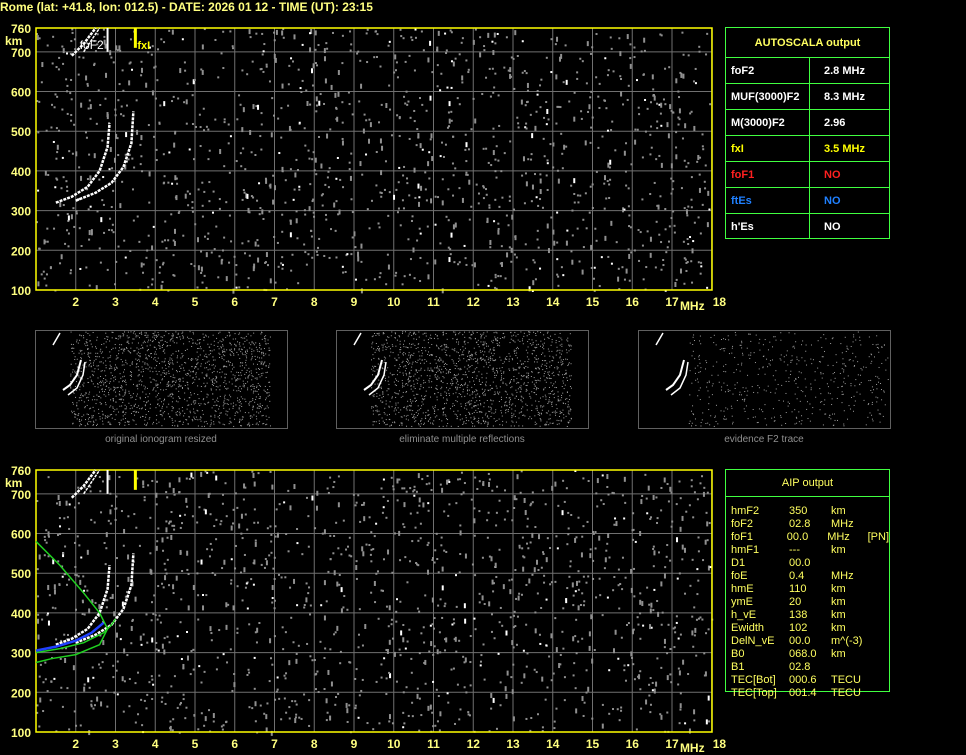 The width and height of the screenshot is (966, 755). What do you see at coordinates (234, 744) in the screenshot?
I see `x-tick-label: 6` at bounding box center [234, 744].